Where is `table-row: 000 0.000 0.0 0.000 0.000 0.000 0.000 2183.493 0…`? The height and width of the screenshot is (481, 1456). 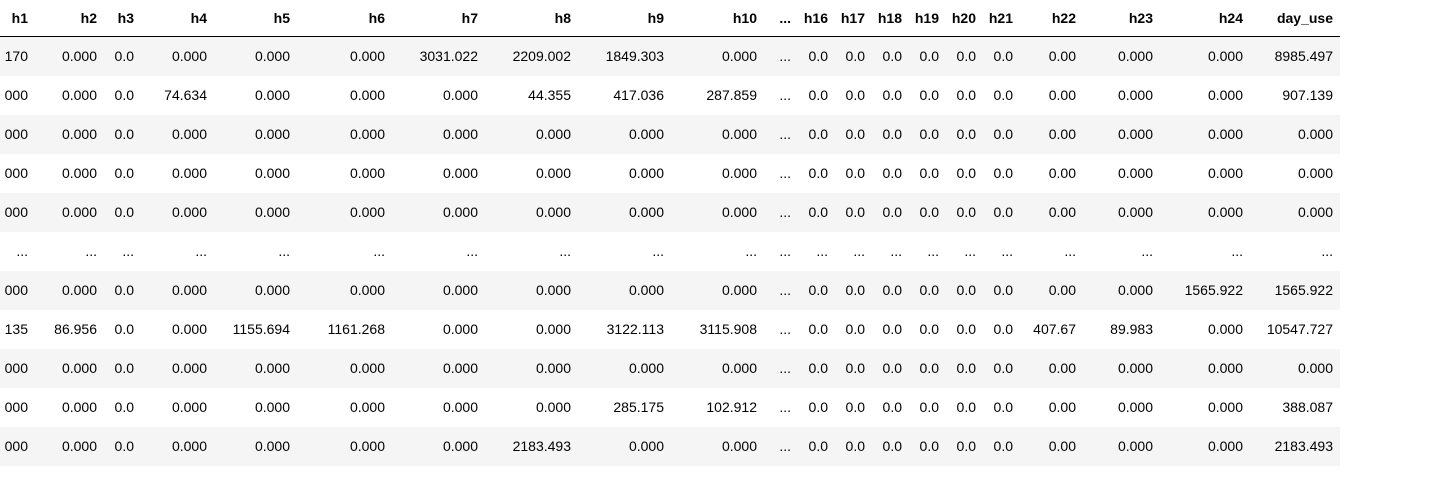 table-row: 000 0.000 0.0 0.000 0.000 0.000 0.000 2183.493 0… is located at coordinates (670, 446).